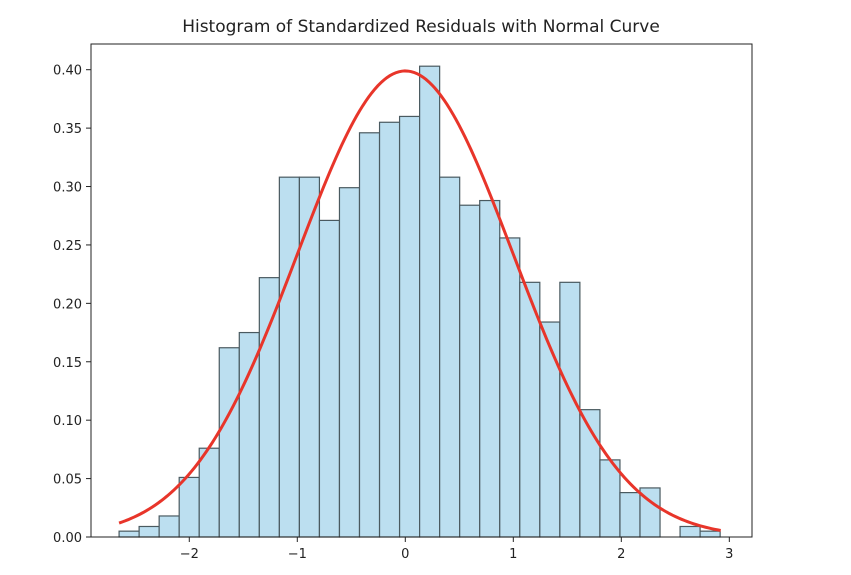  What do you see at coordinates (513, 554) in the screenshot?
I see `x-tick-label: 1` at bounding box center [513, 554].